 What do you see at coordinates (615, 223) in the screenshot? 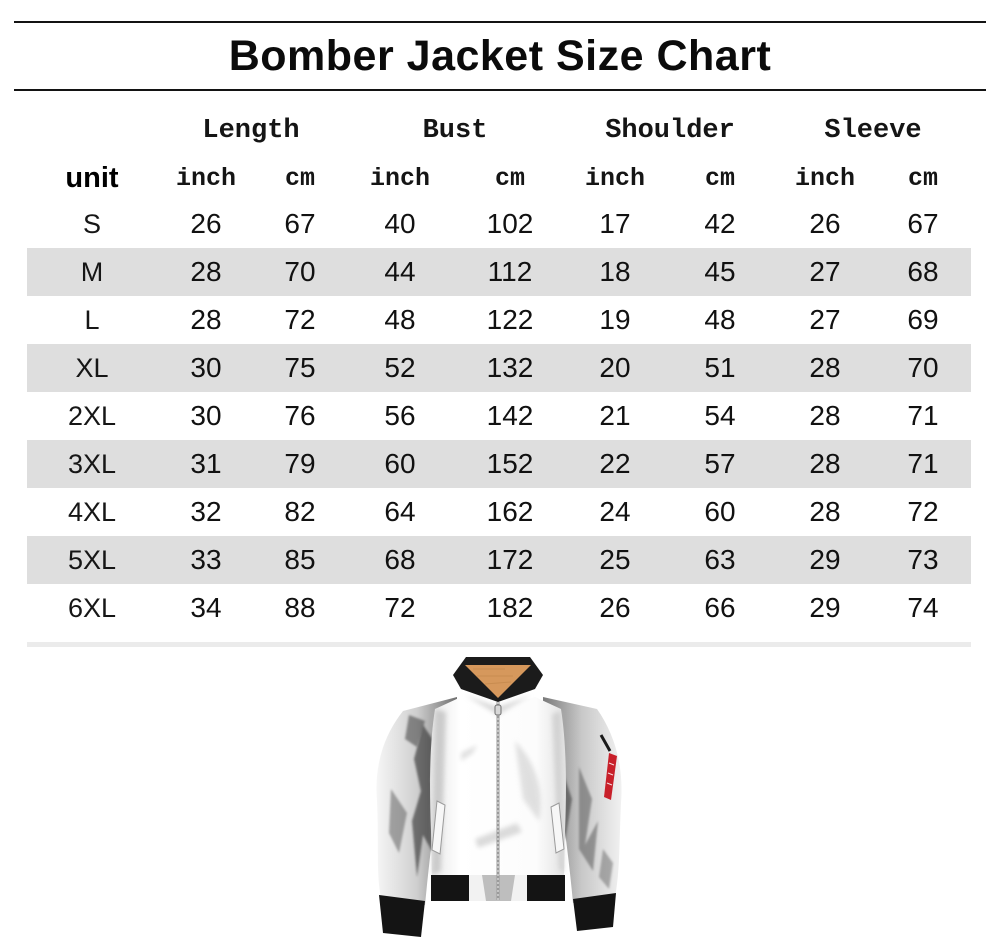
I see `measurement-value: 17` at bounding box center [615, 223].